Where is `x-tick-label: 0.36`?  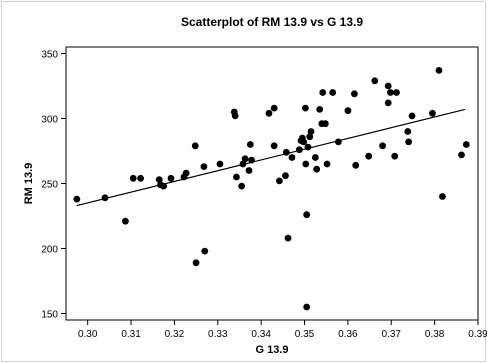 x-tick-label: 0.36 is located at coordinates (348, 334).